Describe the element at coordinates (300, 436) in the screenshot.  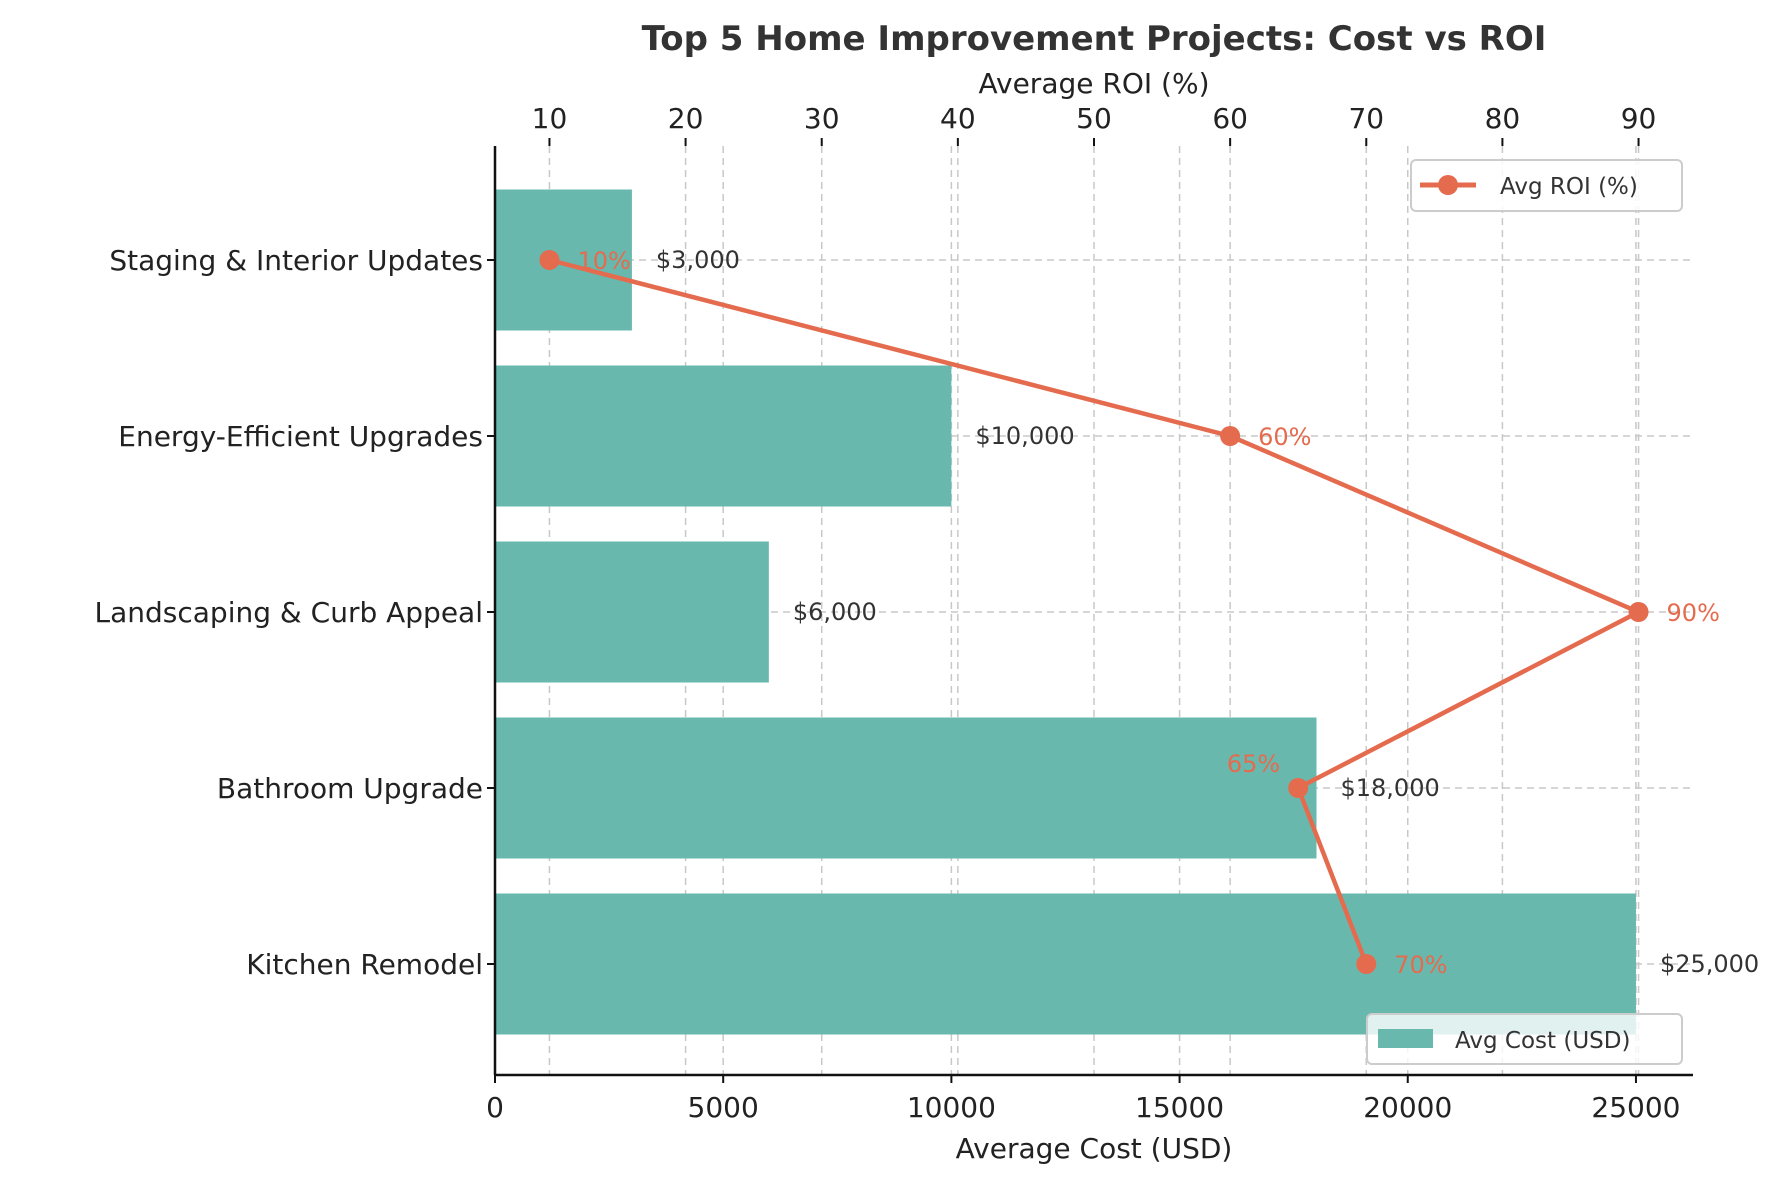
I see `category-label: Energy-Efficient Upgrades` at that location.